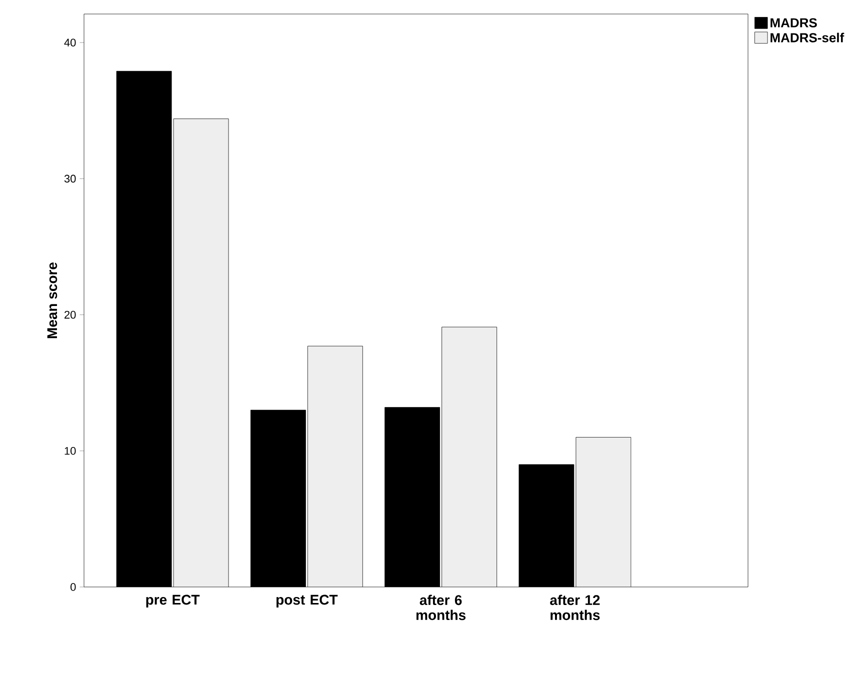  Describe the element at coordinates (793, 23) in the screenshot. I see `legend-label: MADRS` at that location.